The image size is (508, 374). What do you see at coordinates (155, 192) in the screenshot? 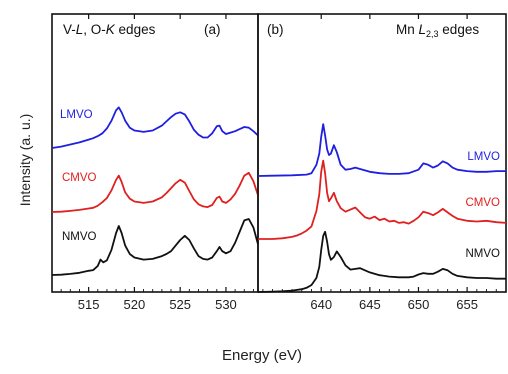
I see `series-line-a-cmvo` at bounding box center [155, 192].